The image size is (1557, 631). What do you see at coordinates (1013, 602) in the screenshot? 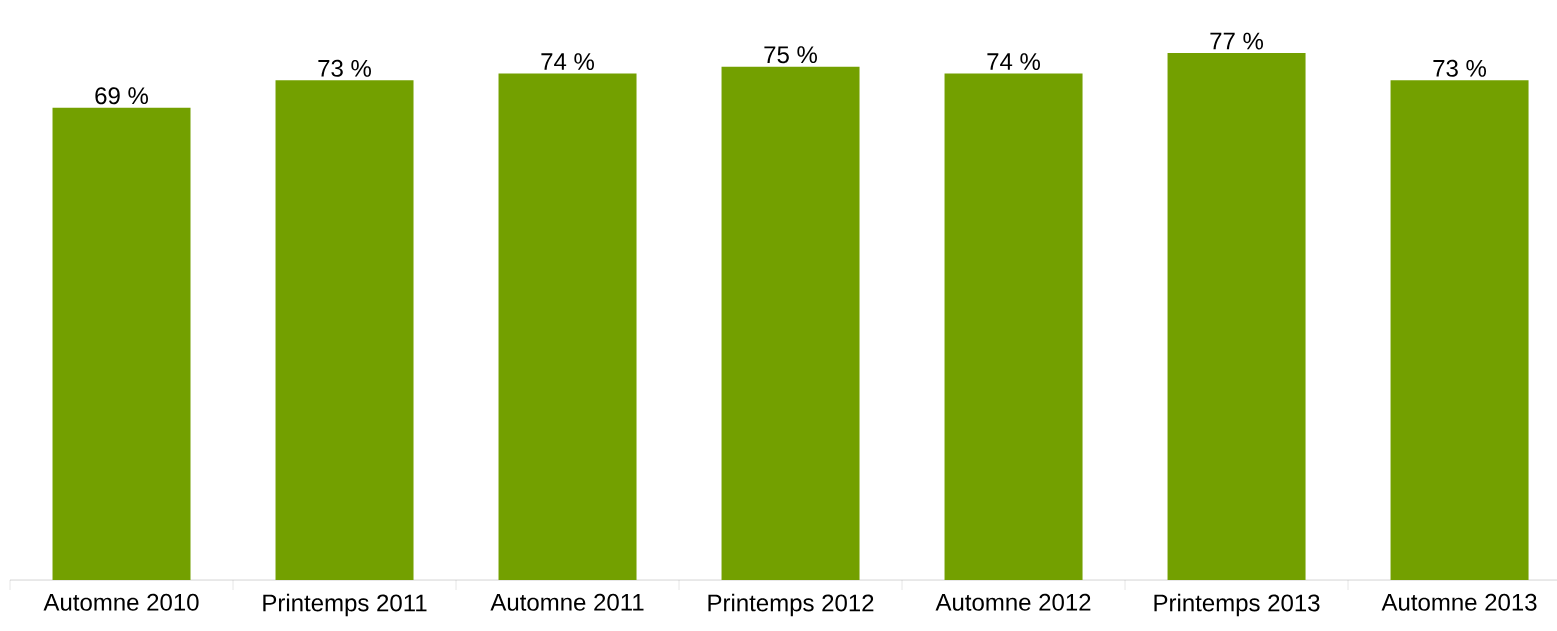
I see `x-tick-label: Automne 2012` at bounding box center [1013, 602].